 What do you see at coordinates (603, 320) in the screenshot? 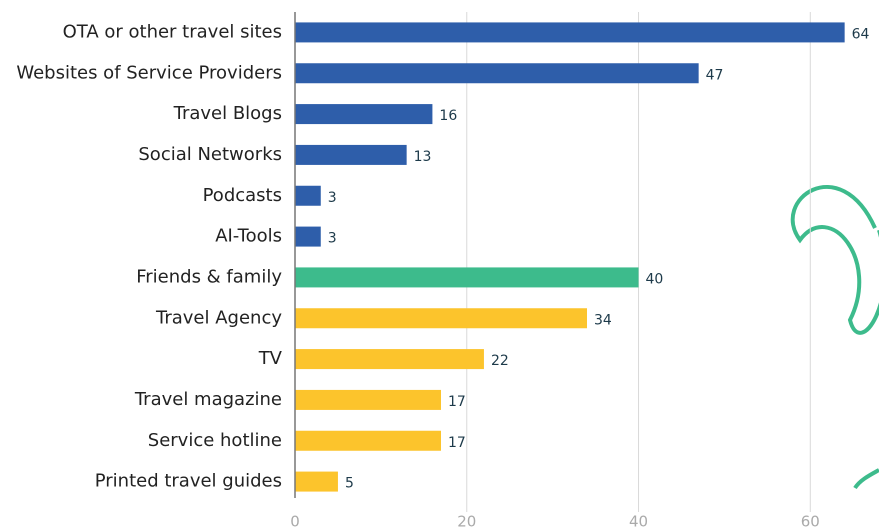
I see `value-label: 34` at bounding box center [603, 320].